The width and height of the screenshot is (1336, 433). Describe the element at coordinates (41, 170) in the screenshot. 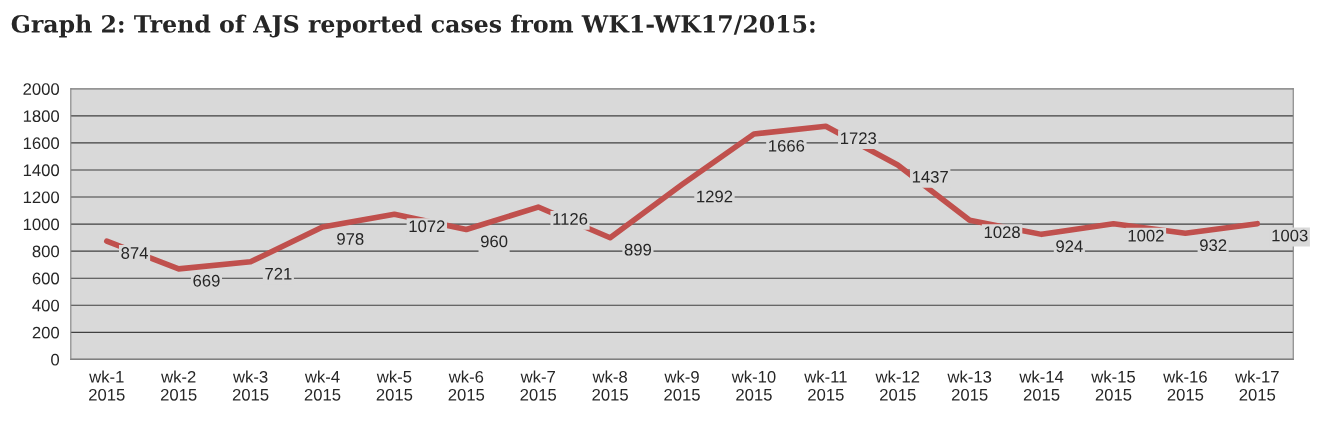

I see `y-tick-label: 1400` at that location.